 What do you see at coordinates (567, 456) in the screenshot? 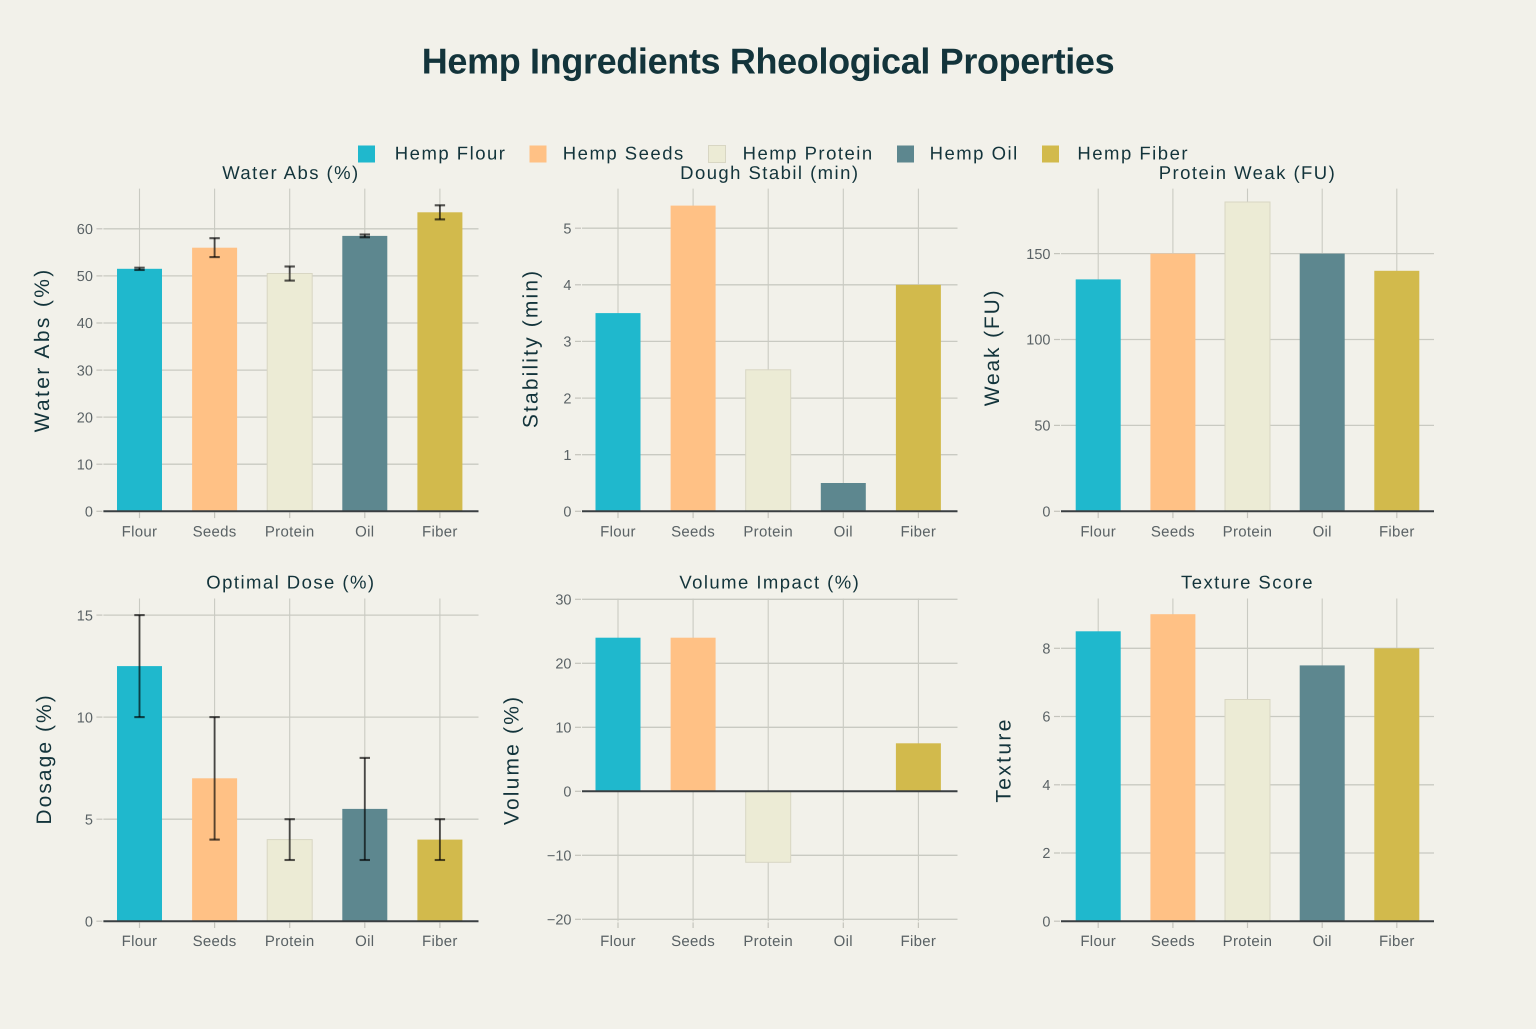
I see `svg-text: 1` at bounding box center [567, 456].